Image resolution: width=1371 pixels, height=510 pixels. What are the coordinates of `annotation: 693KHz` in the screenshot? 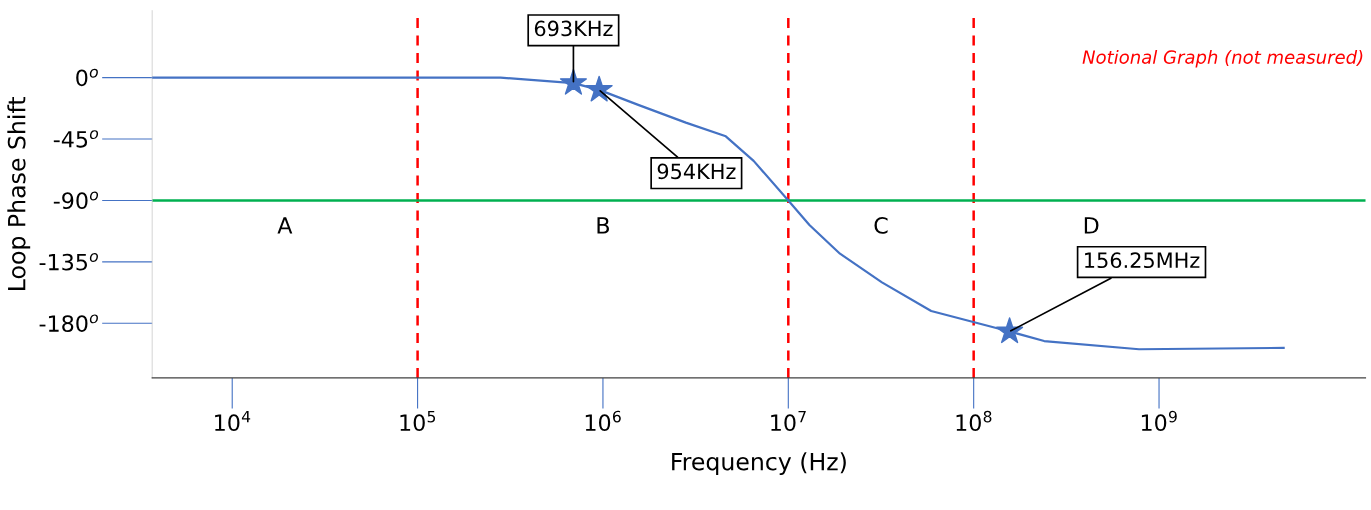 It's located at (573, 28).